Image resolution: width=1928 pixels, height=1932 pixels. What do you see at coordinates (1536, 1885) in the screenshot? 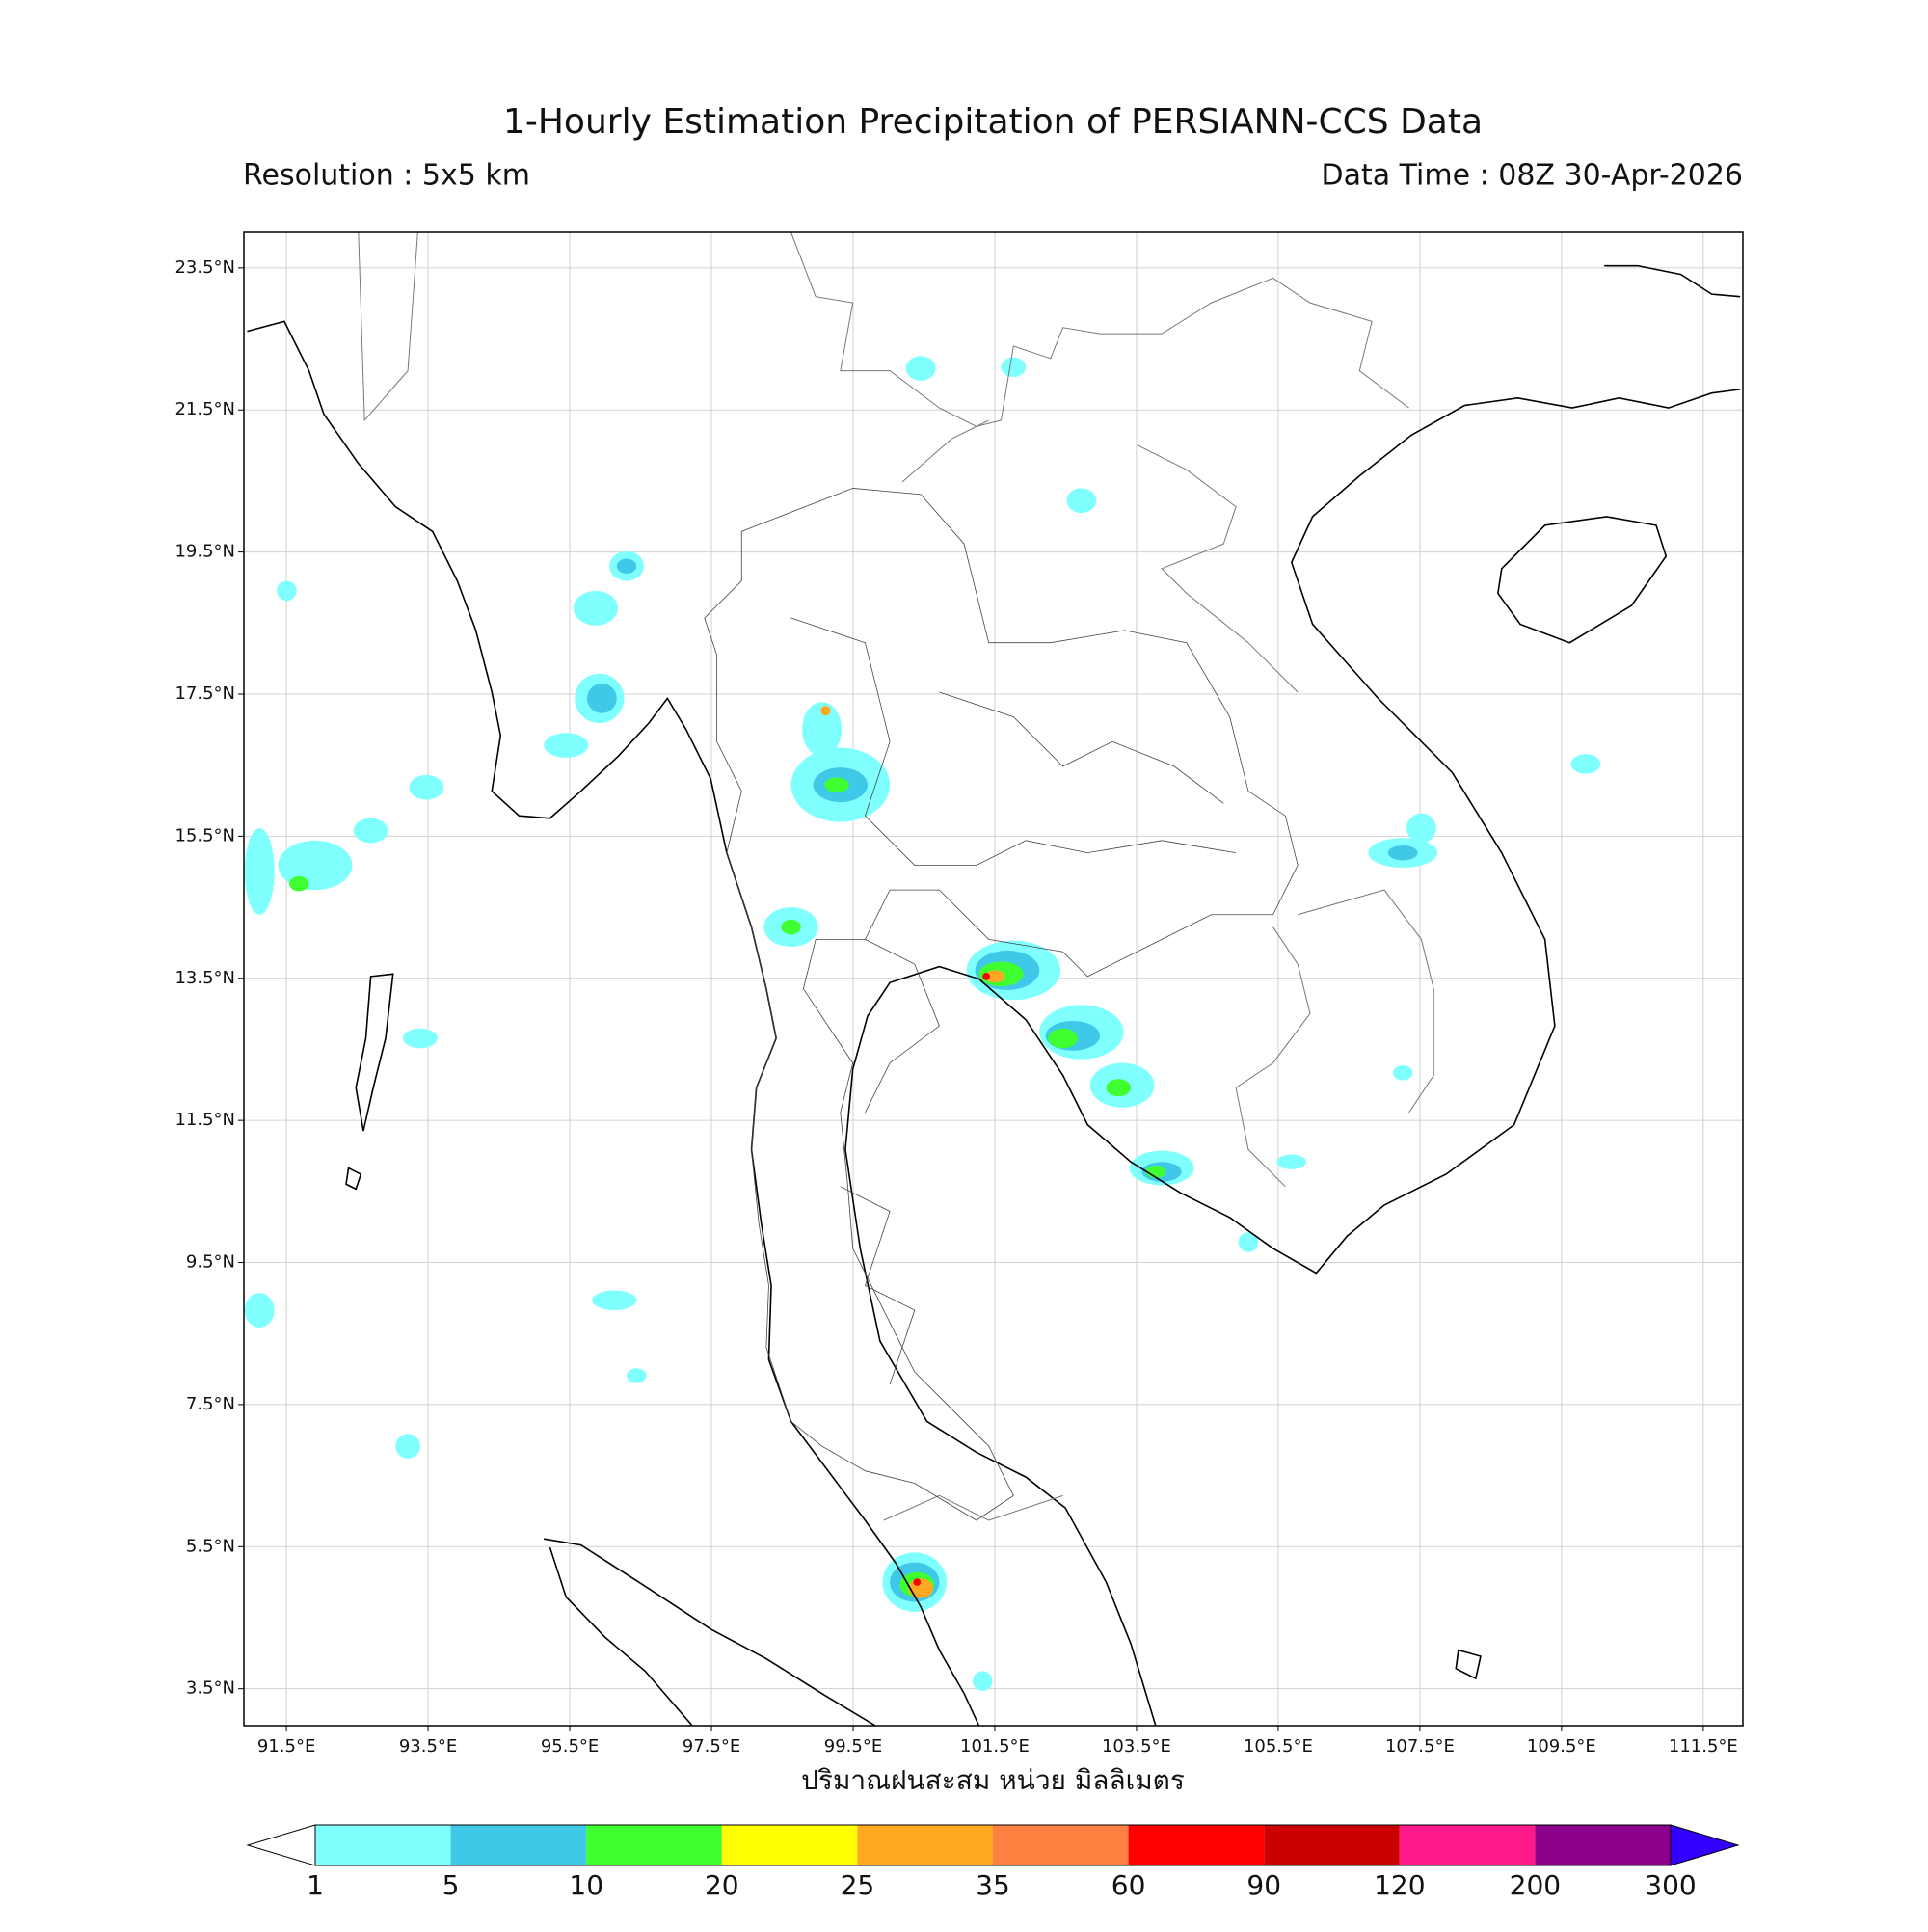
I see `colorbar-label: 200` at bounding box center [1536, 1885].